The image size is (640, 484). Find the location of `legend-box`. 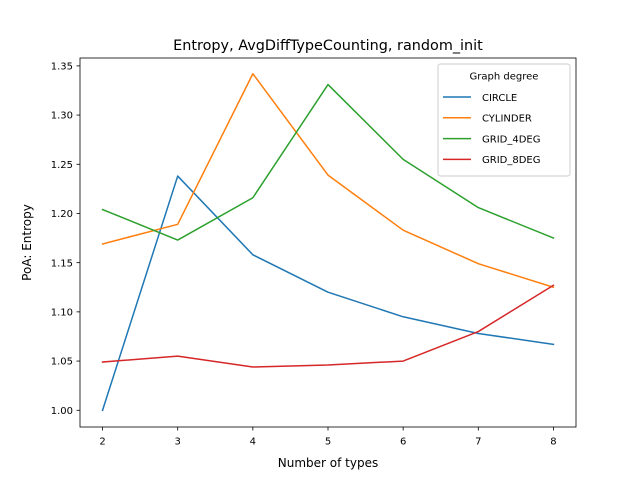

legend-box is located at coordinates (504, 120).